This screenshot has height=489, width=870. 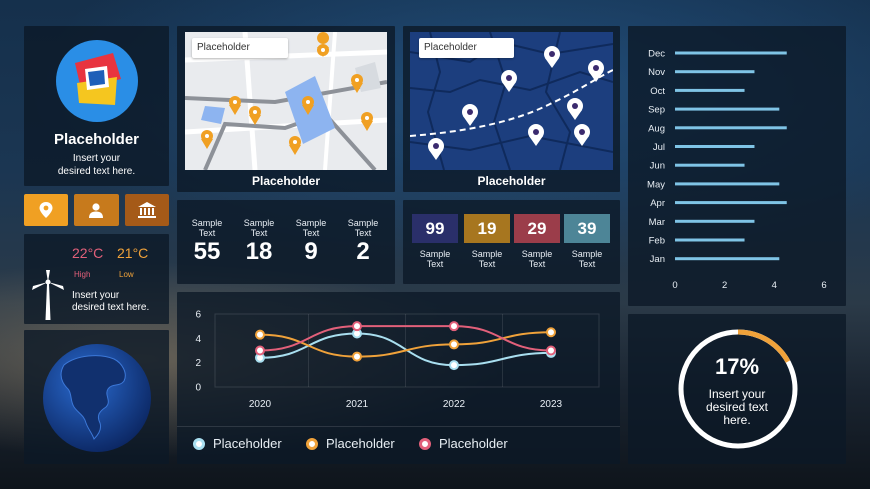 What do you see at coordinates (240, 48) in the screenshot?
I see `light-map-search: Placeholder` at bounding box center [240, 48].